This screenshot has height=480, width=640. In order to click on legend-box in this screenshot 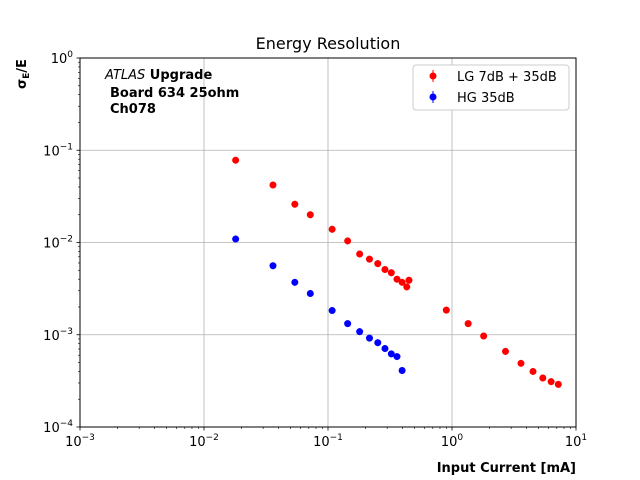, I will do `click(491, 87)`.